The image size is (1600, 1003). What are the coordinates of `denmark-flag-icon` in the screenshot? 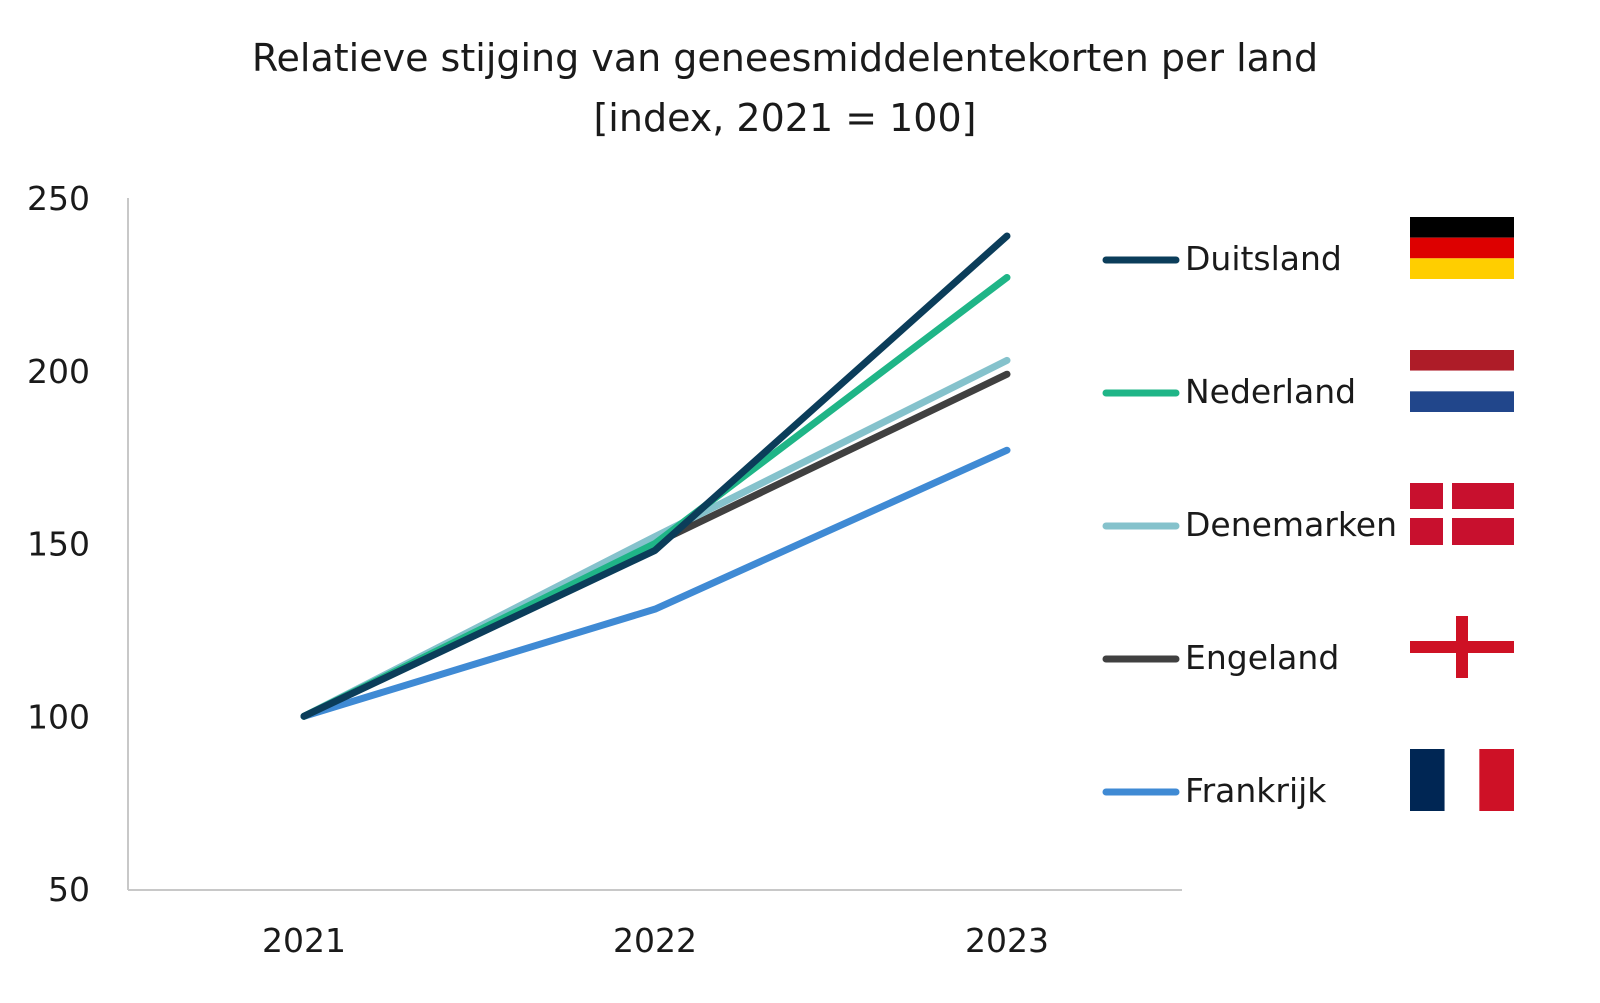 It's located at (1462, 514).